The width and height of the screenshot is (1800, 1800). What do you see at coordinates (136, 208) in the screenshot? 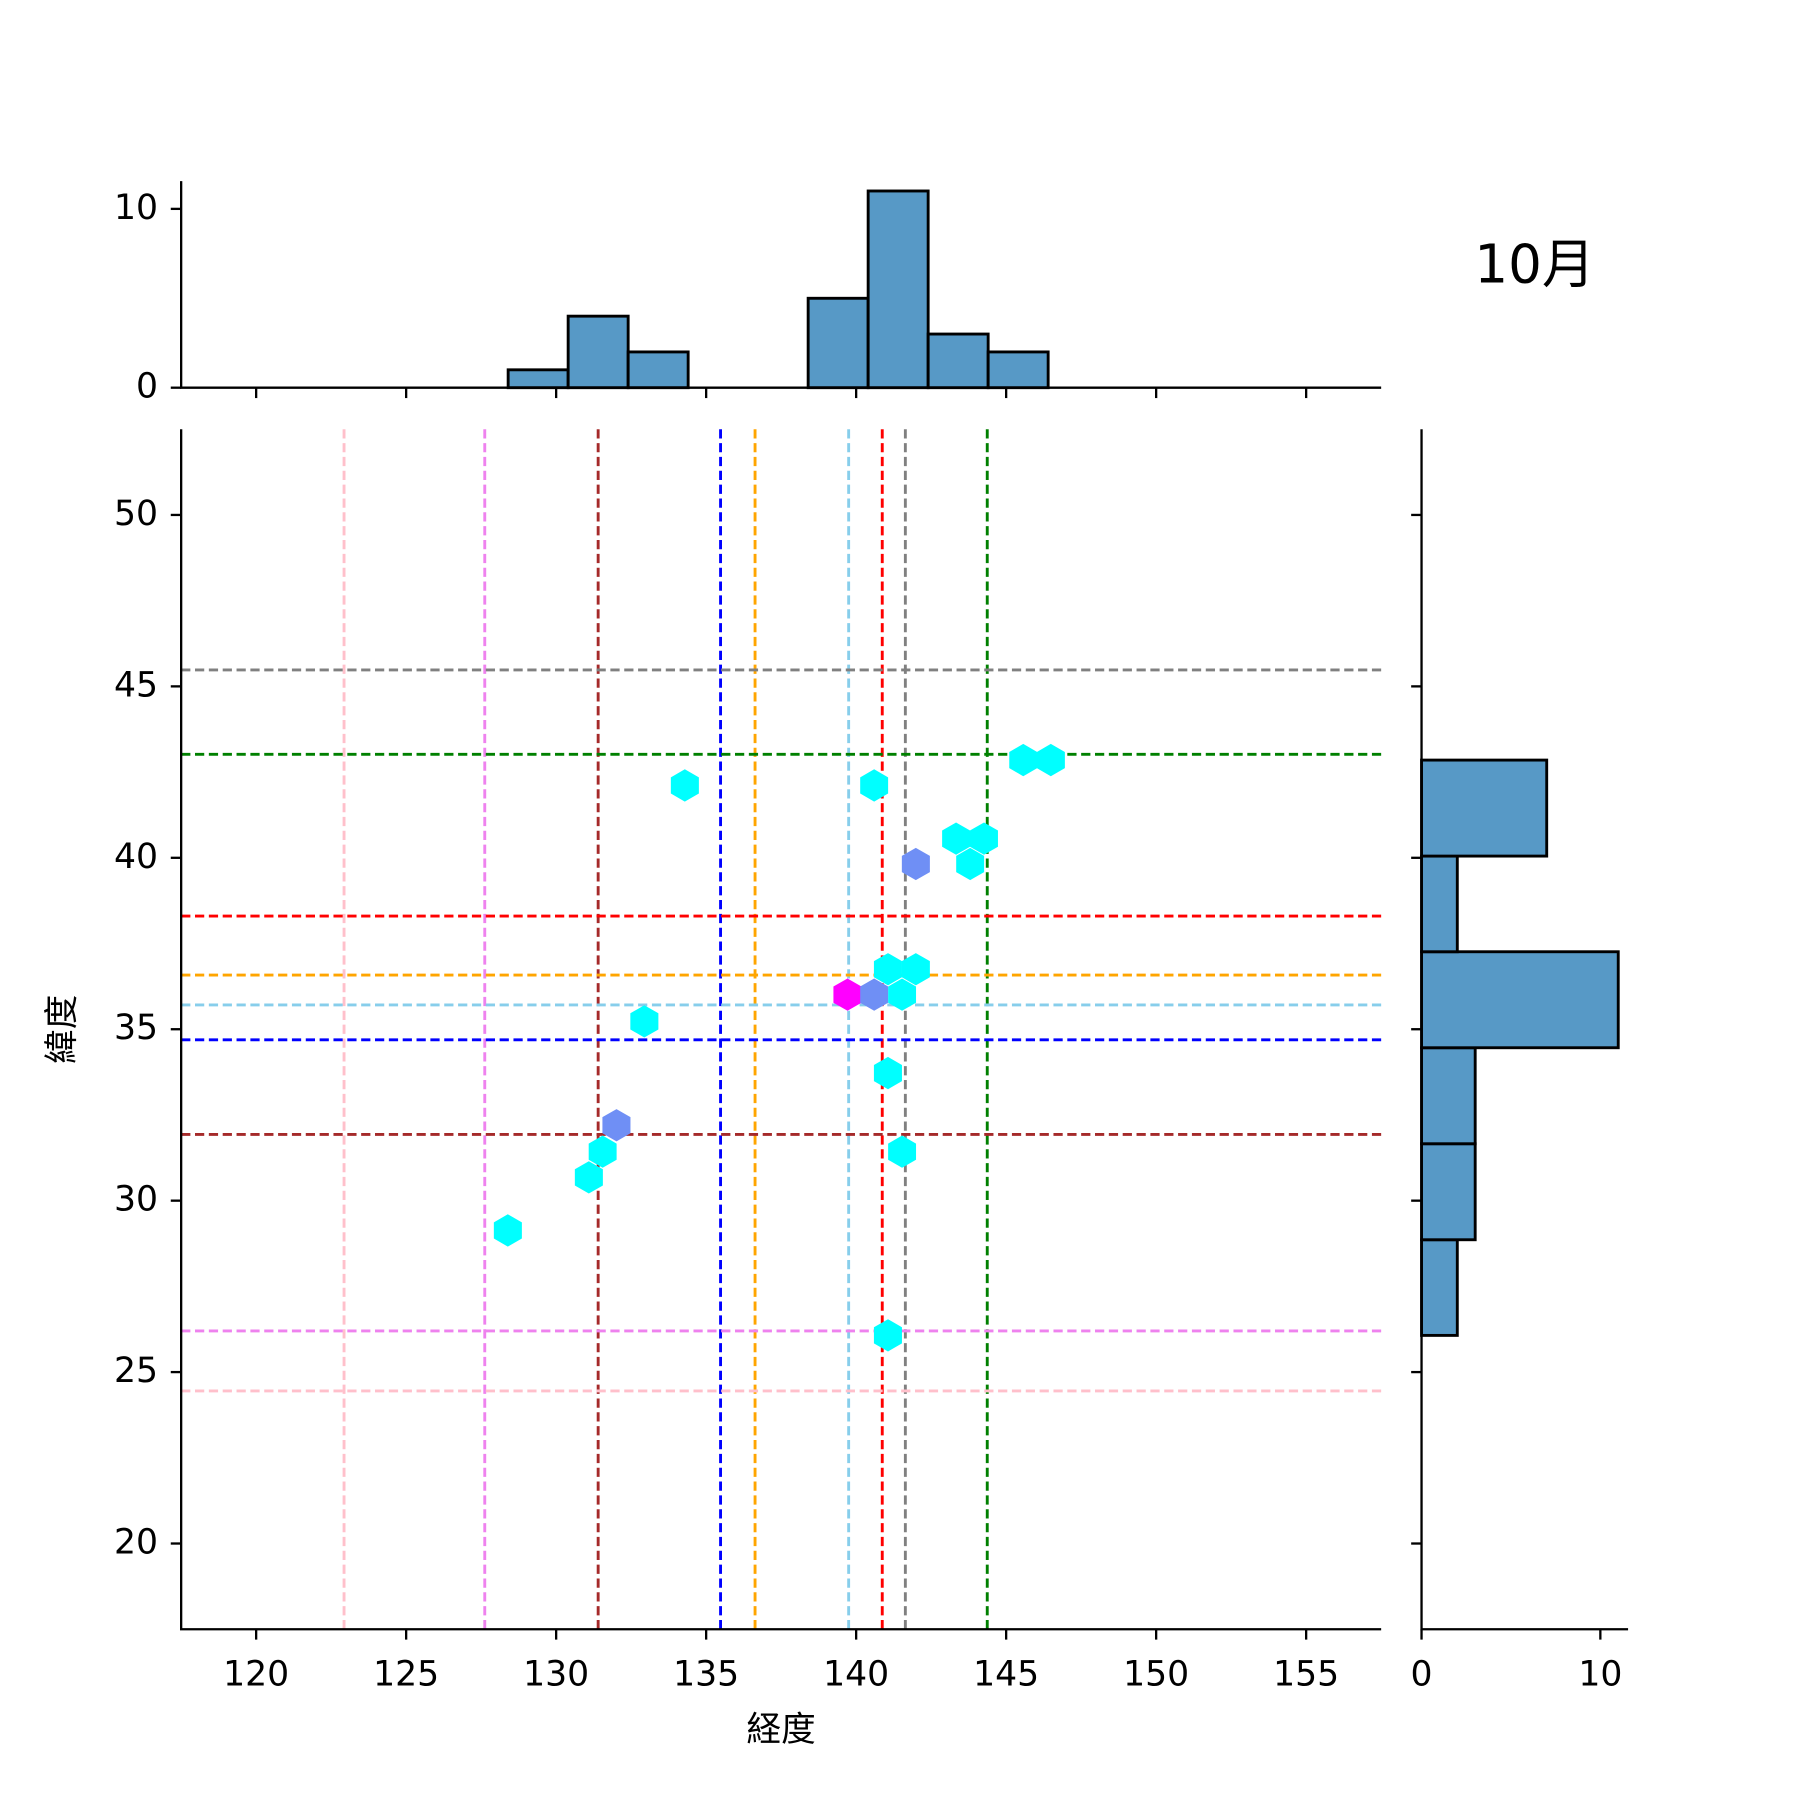
I see `y-tick-label: 10` at bounding box center [136, 208].